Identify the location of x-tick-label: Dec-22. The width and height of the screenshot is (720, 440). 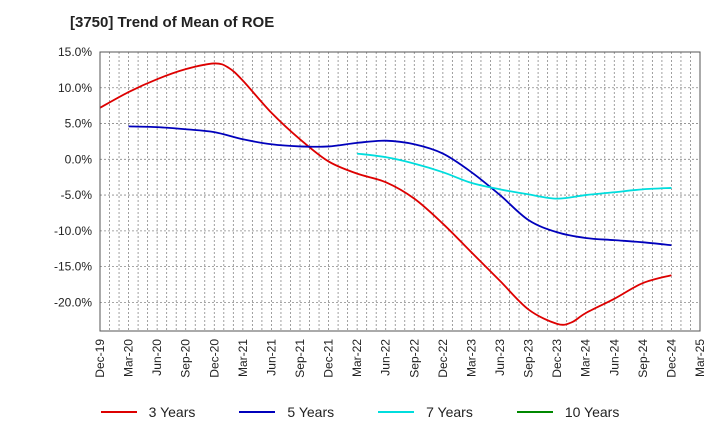
(443, 358).